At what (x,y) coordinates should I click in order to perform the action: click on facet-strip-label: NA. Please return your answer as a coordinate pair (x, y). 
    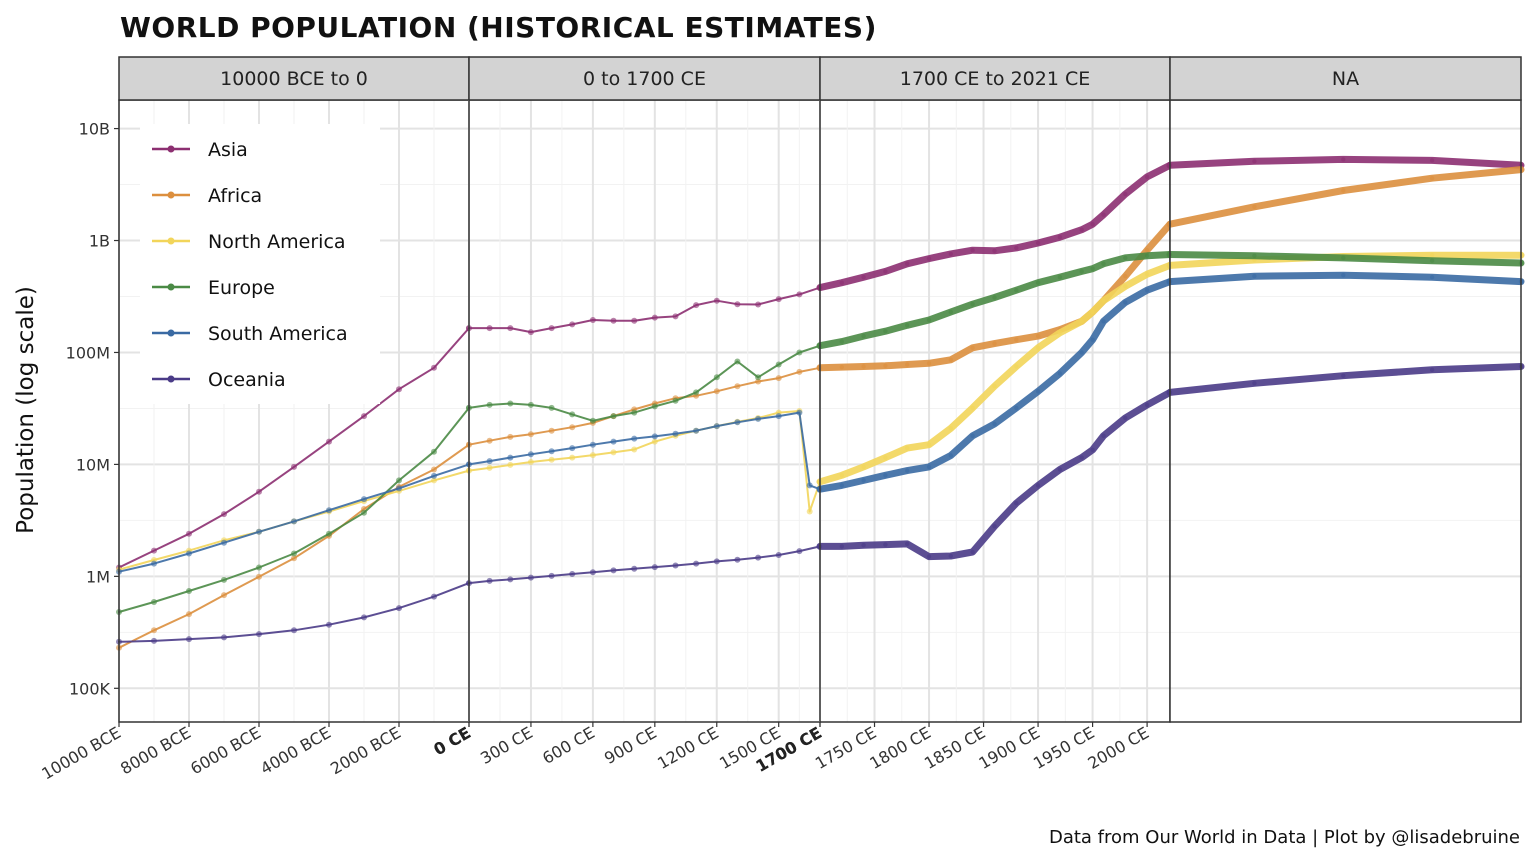
    Looking at the image, I should click on (1345, 79).